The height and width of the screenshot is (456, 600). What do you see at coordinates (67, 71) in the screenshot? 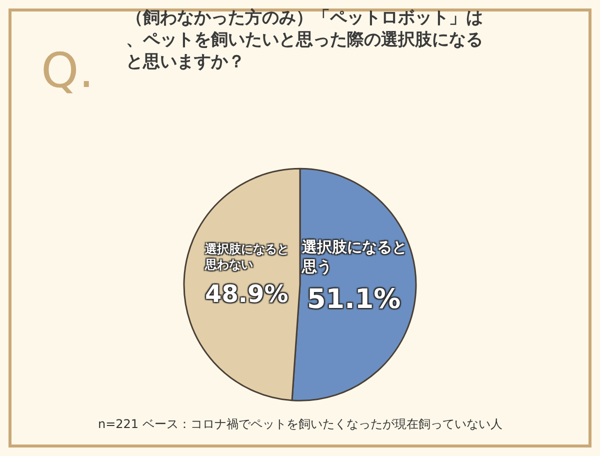
I see `text: Q.` at bounding box center [67, 71].